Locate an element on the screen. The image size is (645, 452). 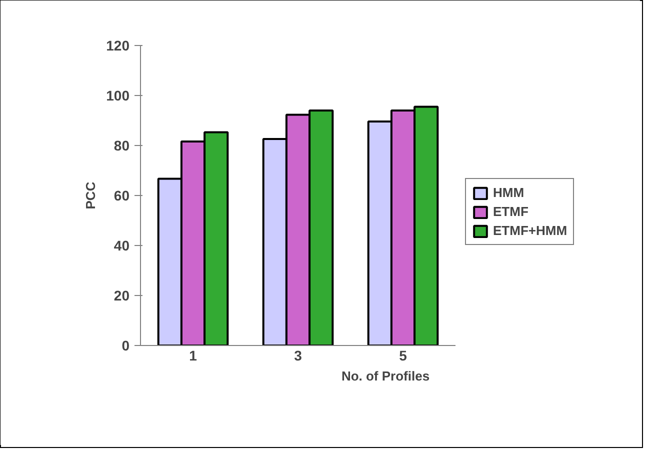
legend-label: HMM is located at coordinates (508, 192).